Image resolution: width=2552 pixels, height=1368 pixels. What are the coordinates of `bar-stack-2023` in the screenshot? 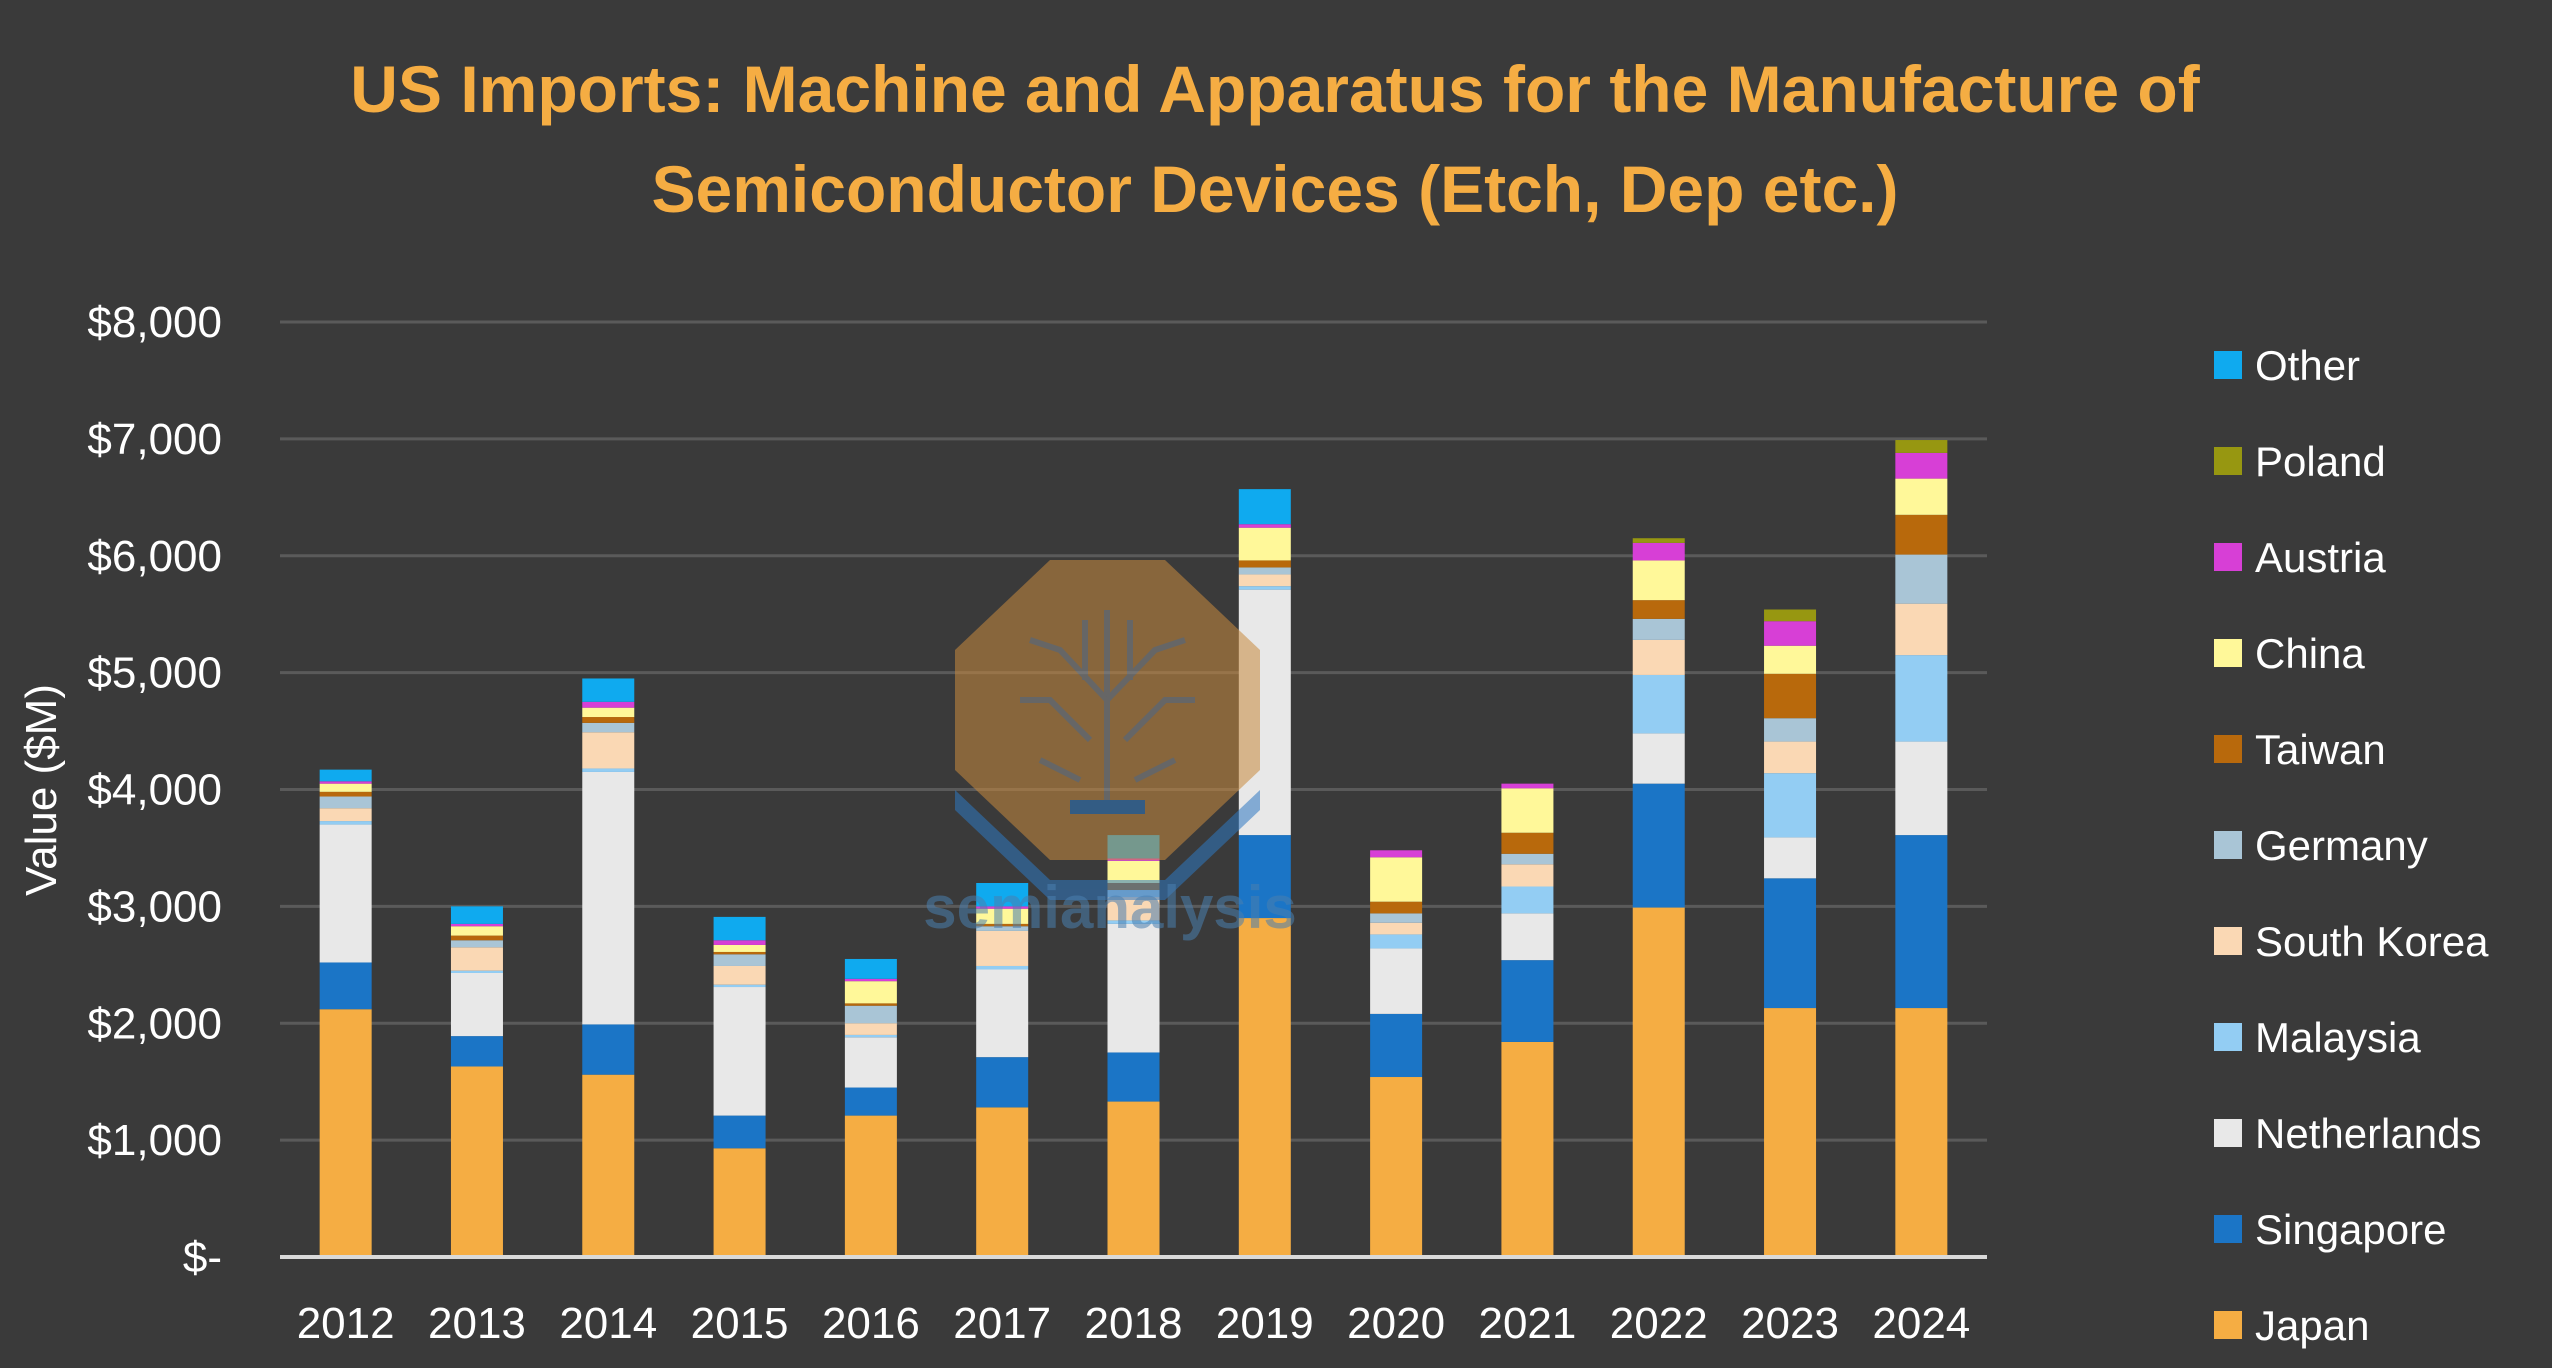 It's located at (1790, 933).